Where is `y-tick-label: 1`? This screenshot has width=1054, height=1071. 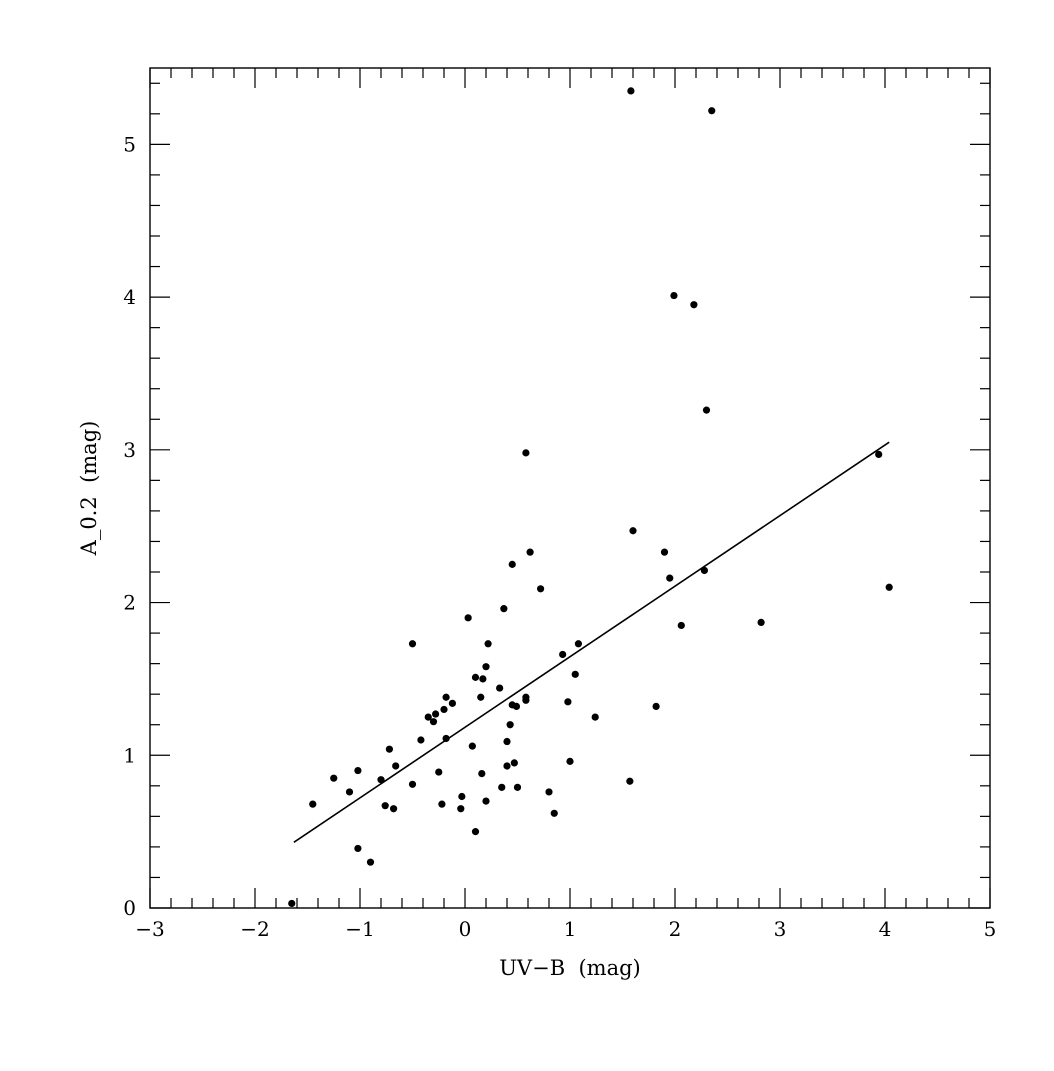 y-tick-label: 1 is located at coordinates (129, 755).